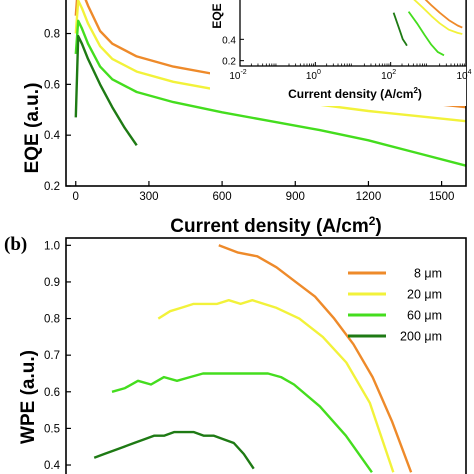 The image size is (474, 474). I want to click on inset-x-axis-label: Current density (A/cm2), so click(355, 93).